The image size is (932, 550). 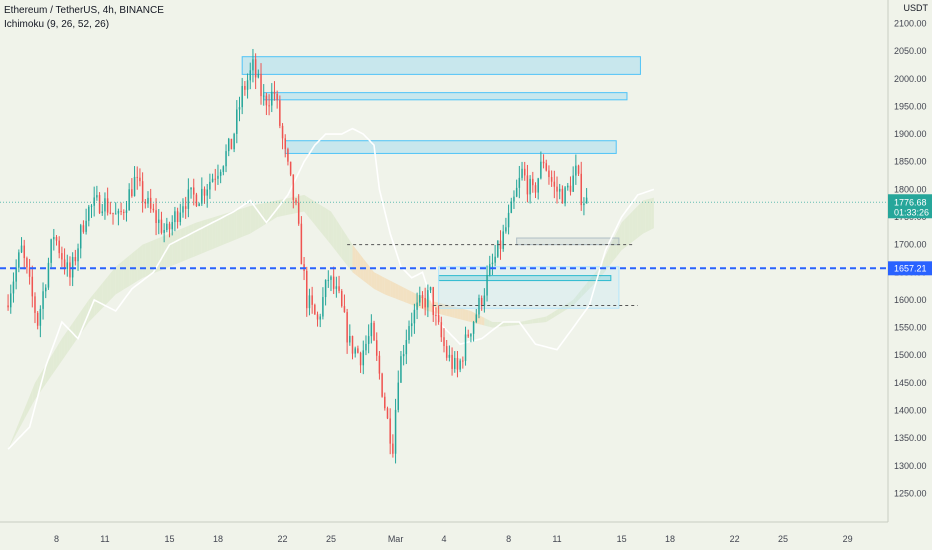 What do you see at coordinates (910, 383) in the screenshot?
I see `price-tick-label: 1450.00` at bounding box center [910, 383].